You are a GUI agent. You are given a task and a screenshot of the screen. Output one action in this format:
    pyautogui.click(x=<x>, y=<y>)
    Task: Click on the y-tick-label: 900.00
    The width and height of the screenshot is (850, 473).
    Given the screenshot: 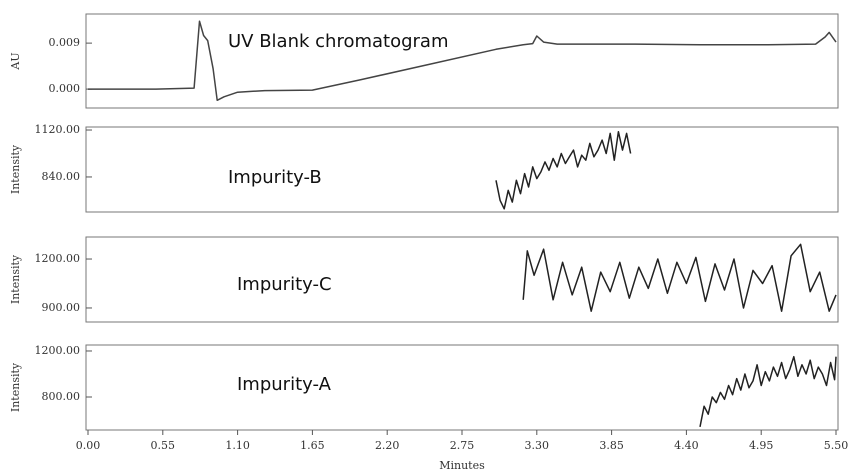 What is the action you would take?
    pyautogui.click(x=61, y=307)
    